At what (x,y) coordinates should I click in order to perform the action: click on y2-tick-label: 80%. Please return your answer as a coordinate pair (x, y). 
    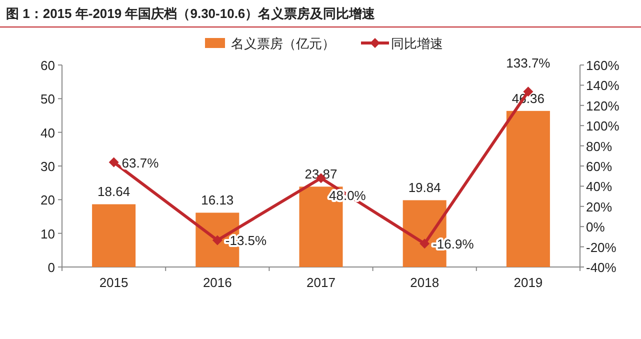
    Looking at the image, I should click on (599, 146).